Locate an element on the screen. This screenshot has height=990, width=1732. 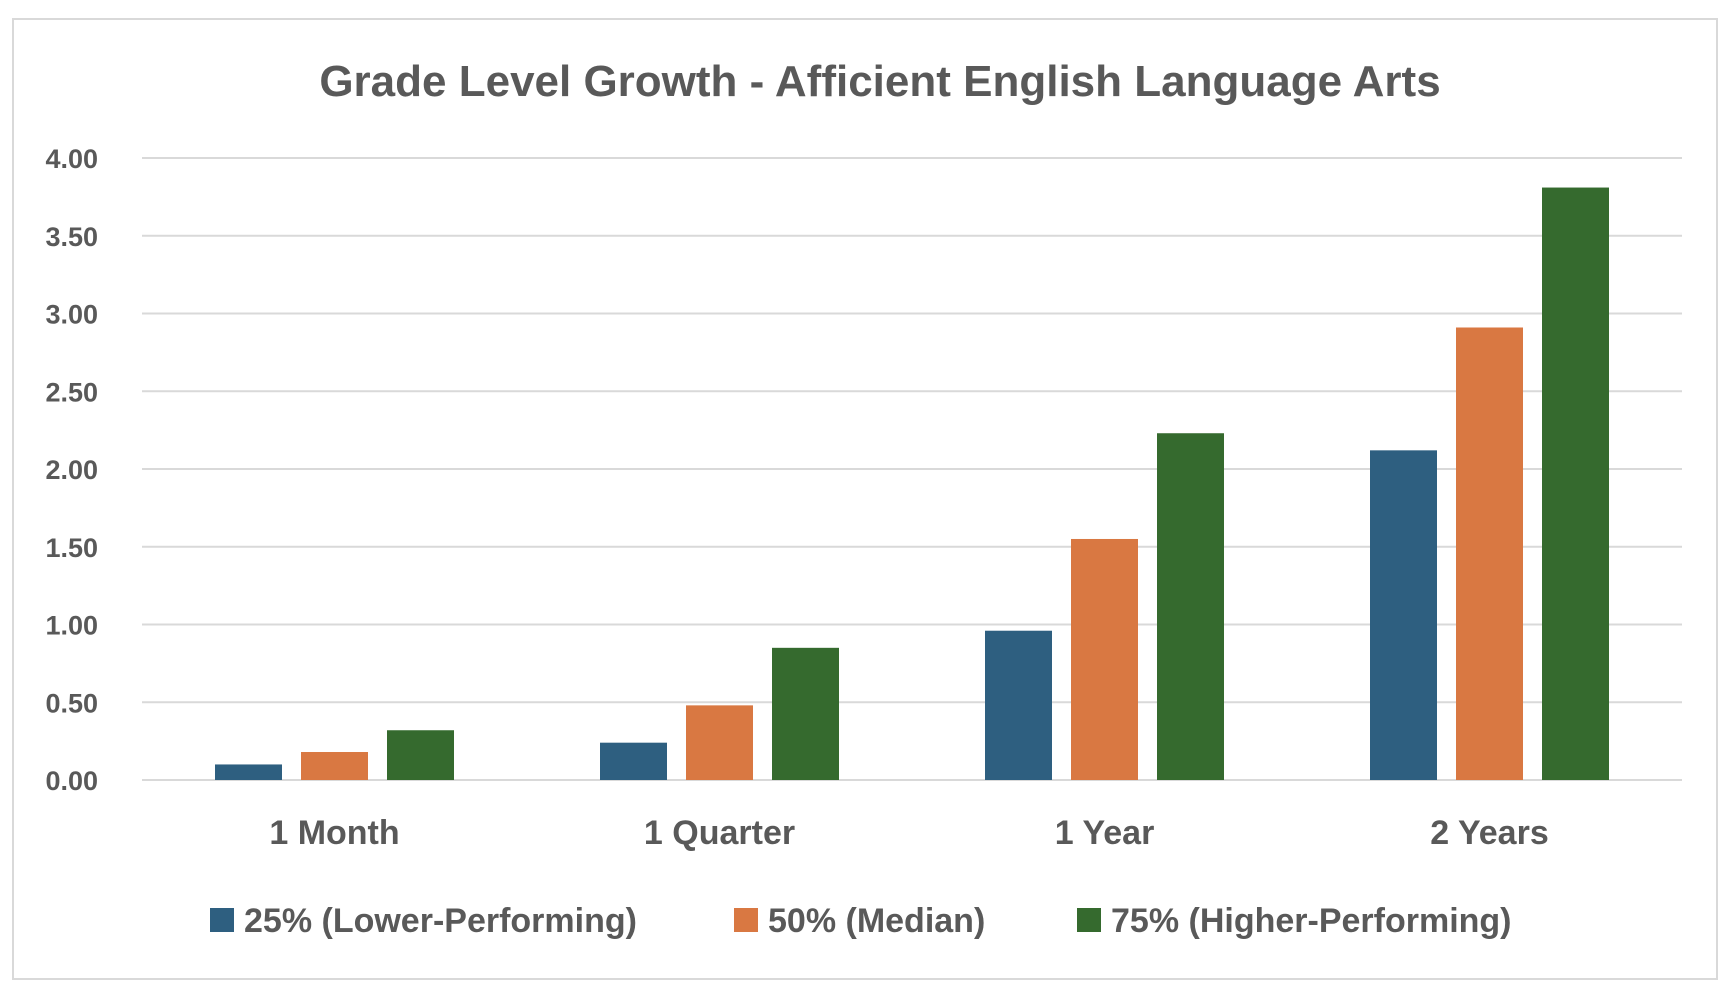
x-tick-label: 1 Quarter is located at coordinates (719, 833).